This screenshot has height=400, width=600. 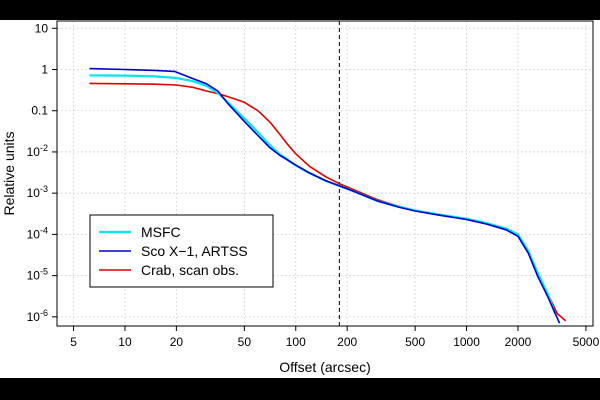 I want to click on x-tick-label: 500, so click(x=415, y=342).